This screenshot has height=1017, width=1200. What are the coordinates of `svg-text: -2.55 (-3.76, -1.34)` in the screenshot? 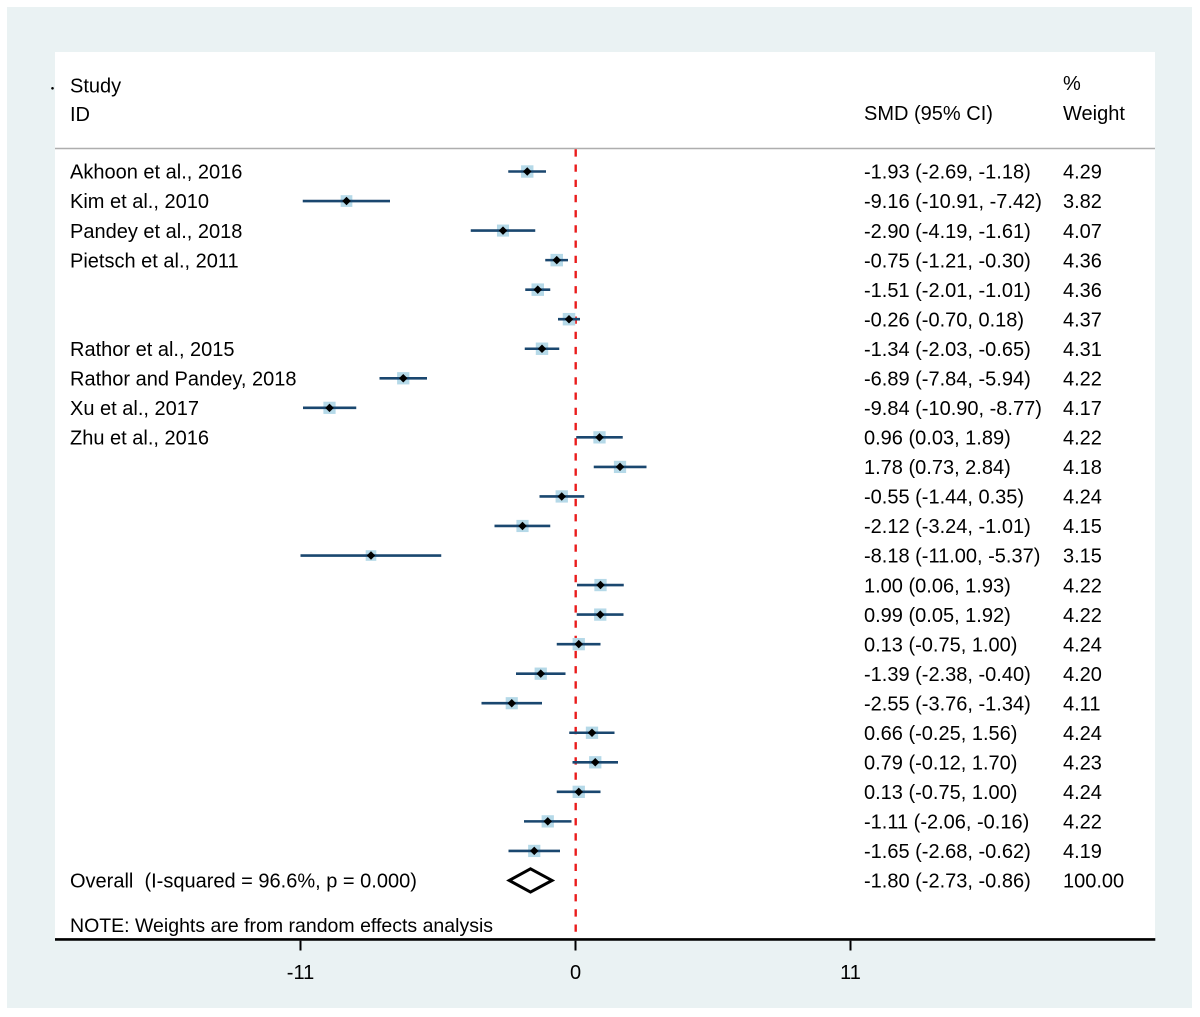 It's located at (947, 704).